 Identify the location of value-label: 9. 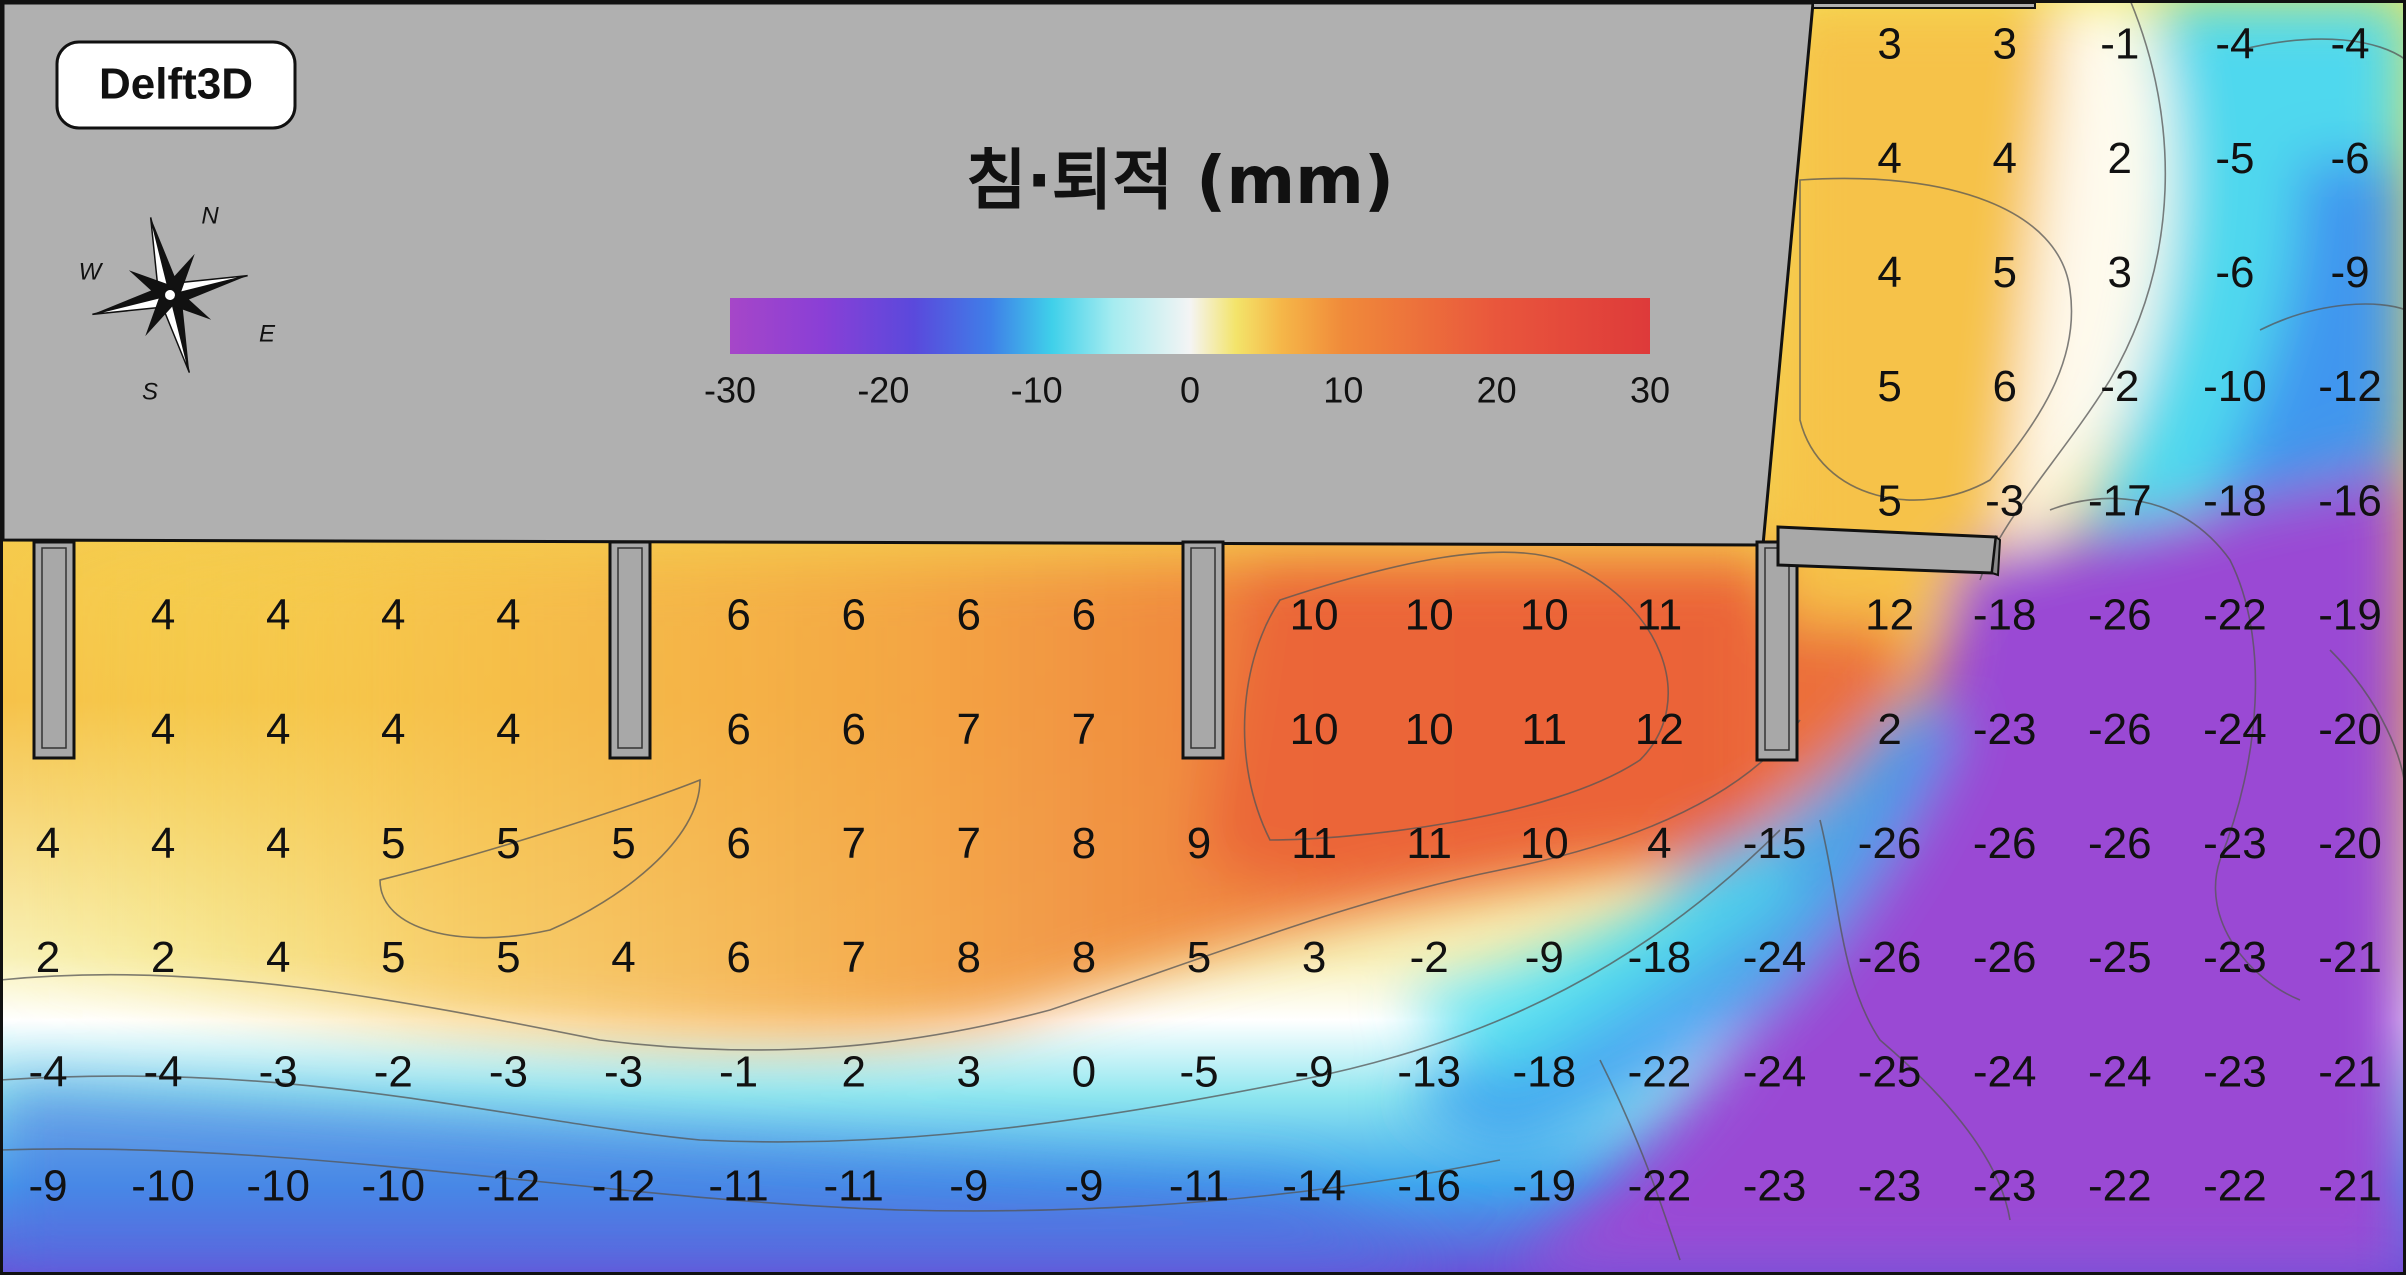
(1199, 843).